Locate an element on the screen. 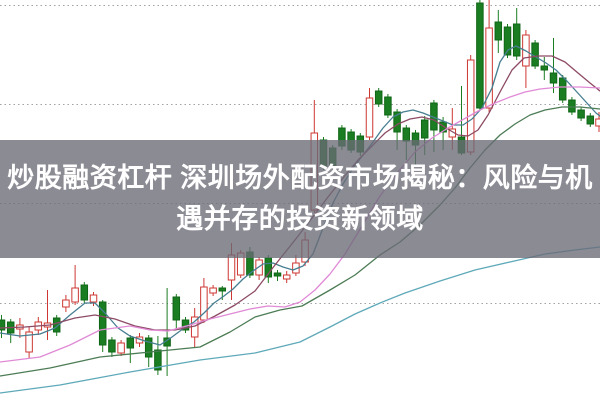  headline-line-2: 遇并存的投资新领域 is located at coordinates (300, 219).